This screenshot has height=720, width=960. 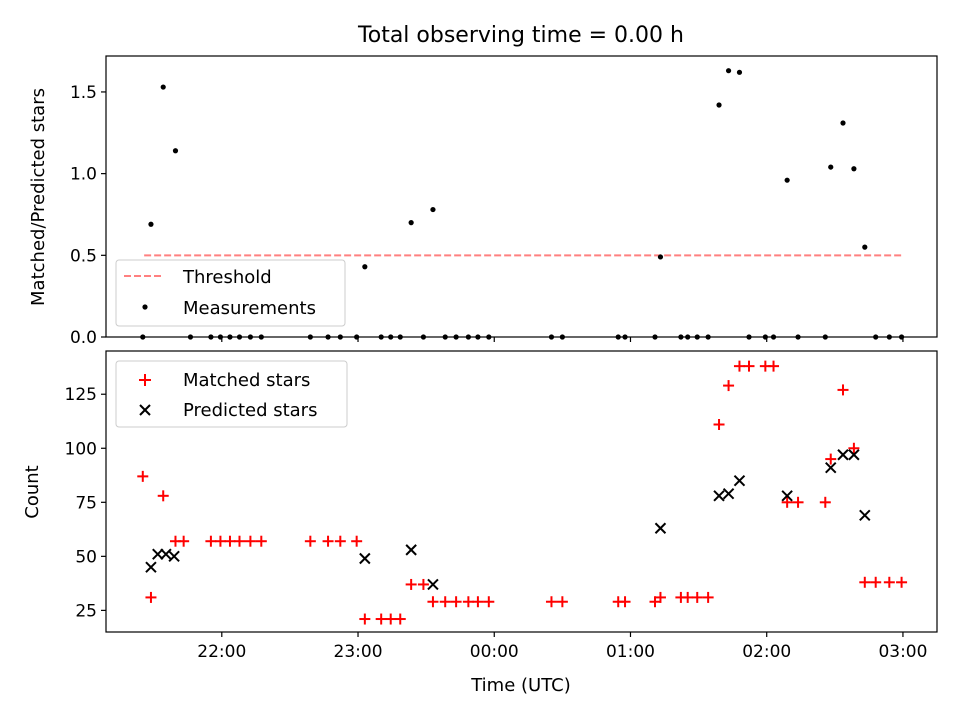 I want to click on bottom-legend-box, so click(x=231, y=394).